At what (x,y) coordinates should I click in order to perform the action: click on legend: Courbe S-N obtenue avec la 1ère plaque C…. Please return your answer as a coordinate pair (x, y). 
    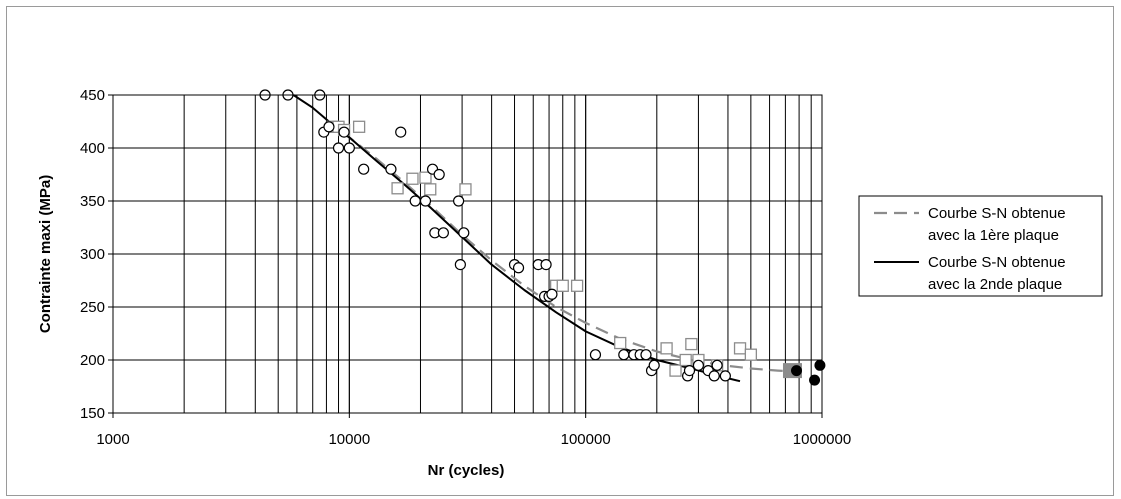
    Looking at the image, I should click on (980, 246).